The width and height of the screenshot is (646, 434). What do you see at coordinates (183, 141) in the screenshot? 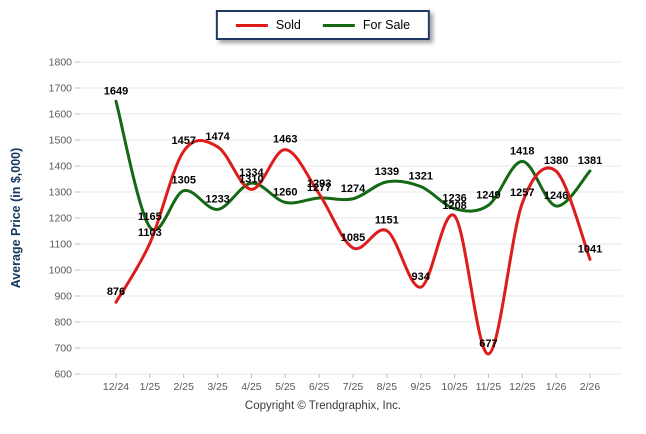
I see `svg-text: 1457` at bounding box center [183, 141].